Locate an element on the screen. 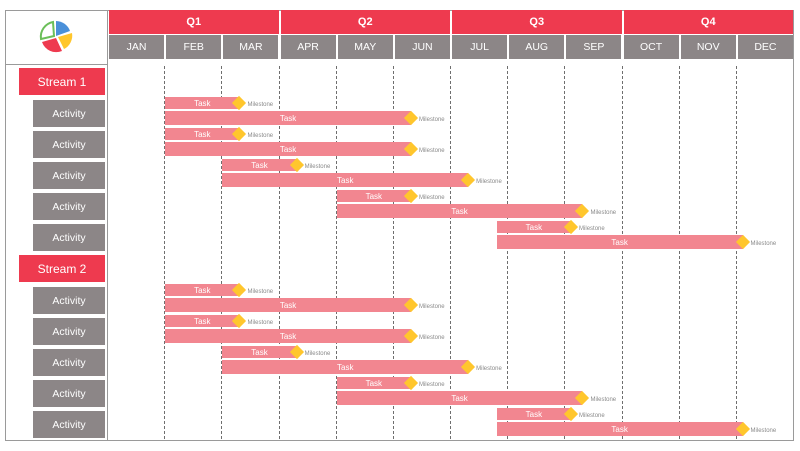 This screenshot has height=451, width=800. month-header-feb: FEB is located at coordinates (194, 47).